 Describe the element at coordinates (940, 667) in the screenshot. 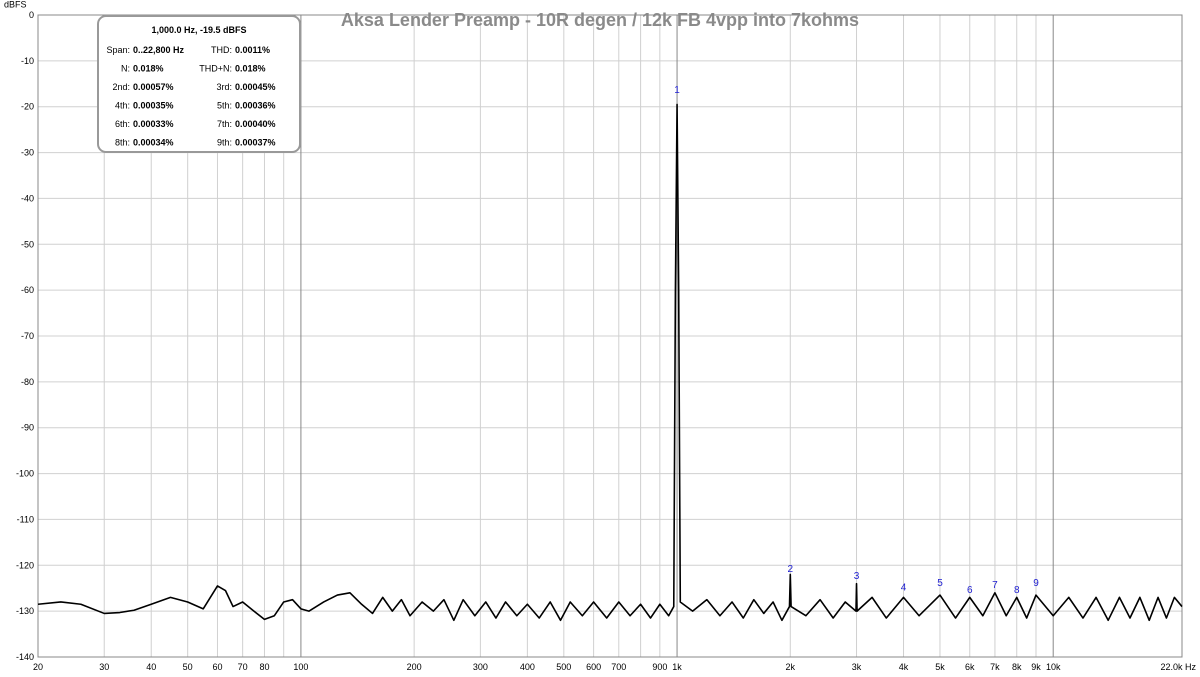

I see `x-tick-label: 5k` at that location.